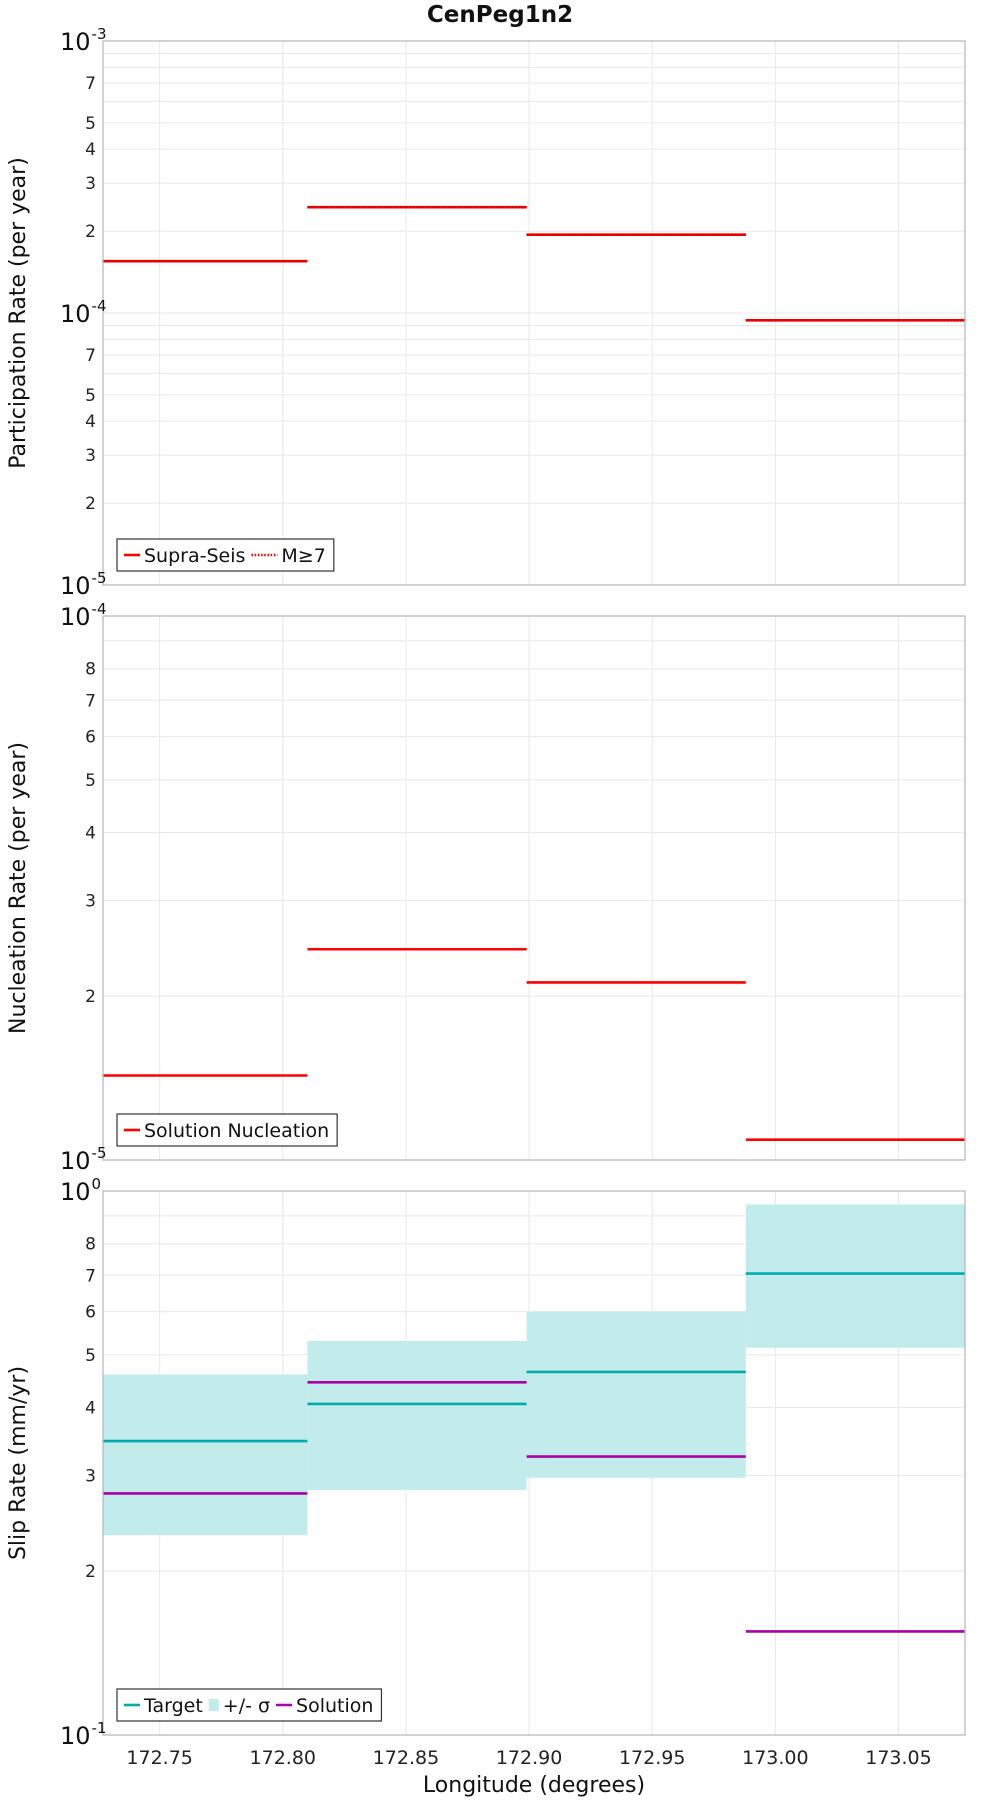 Image resolution: width=1000 pixels, height=1800 pixels. Describe the element at coordinates (173, 1706) in the screenshot. I see `legend-label: Target` at that location.